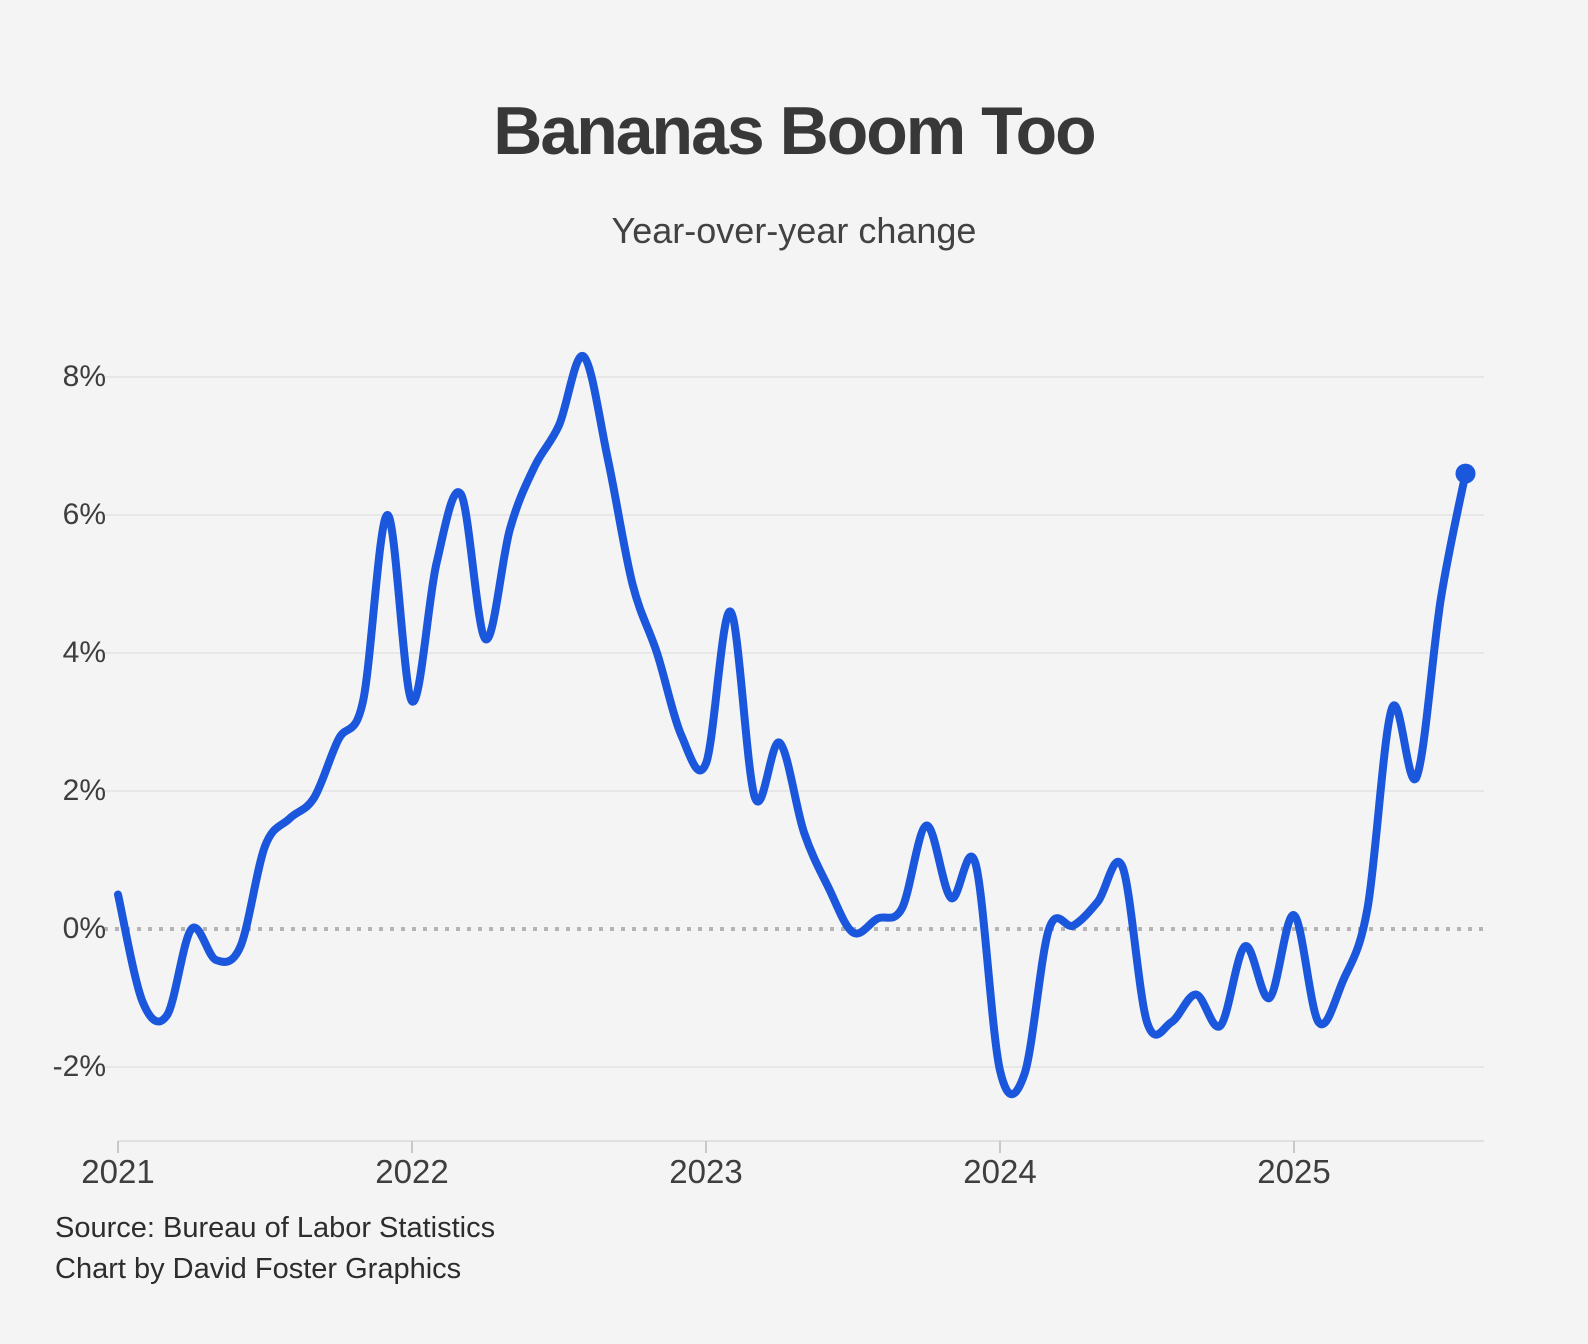 The height and width of the screenshot is (1344, 1588). Describe the element at coordinates (84, 790) in the screenshot. I see `y-axis-label: 2%` at that location.